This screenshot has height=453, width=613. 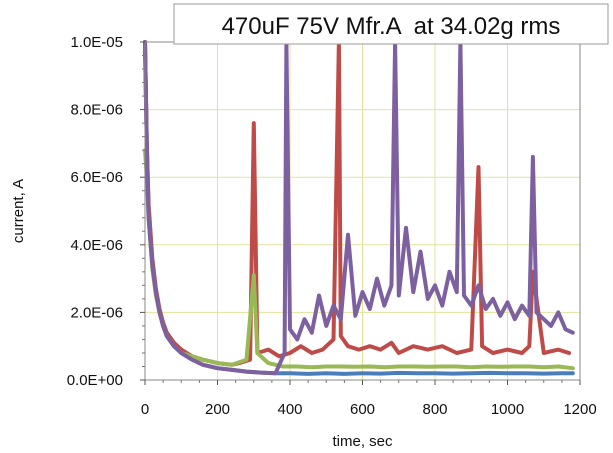 I want to click on x-tick-label: 200, so click(x=217, y=409).